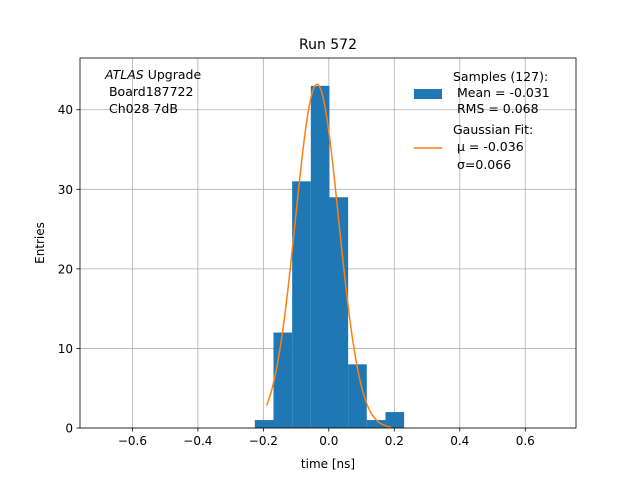  I want to click on y-tick-label: 20, so click(65, 269).